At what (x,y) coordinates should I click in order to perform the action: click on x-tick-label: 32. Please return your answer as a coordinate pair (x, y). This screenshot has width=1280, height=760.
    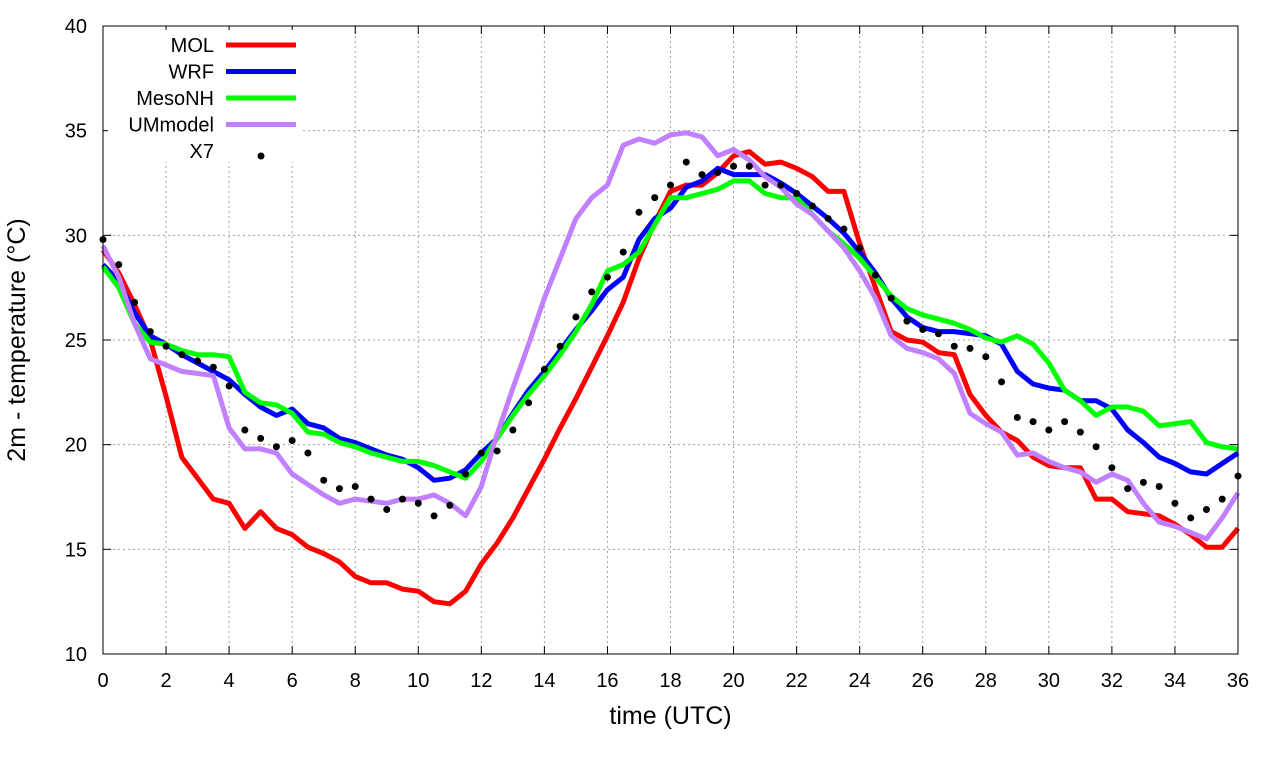
    Looking at the image, I should click on (1112, 681).